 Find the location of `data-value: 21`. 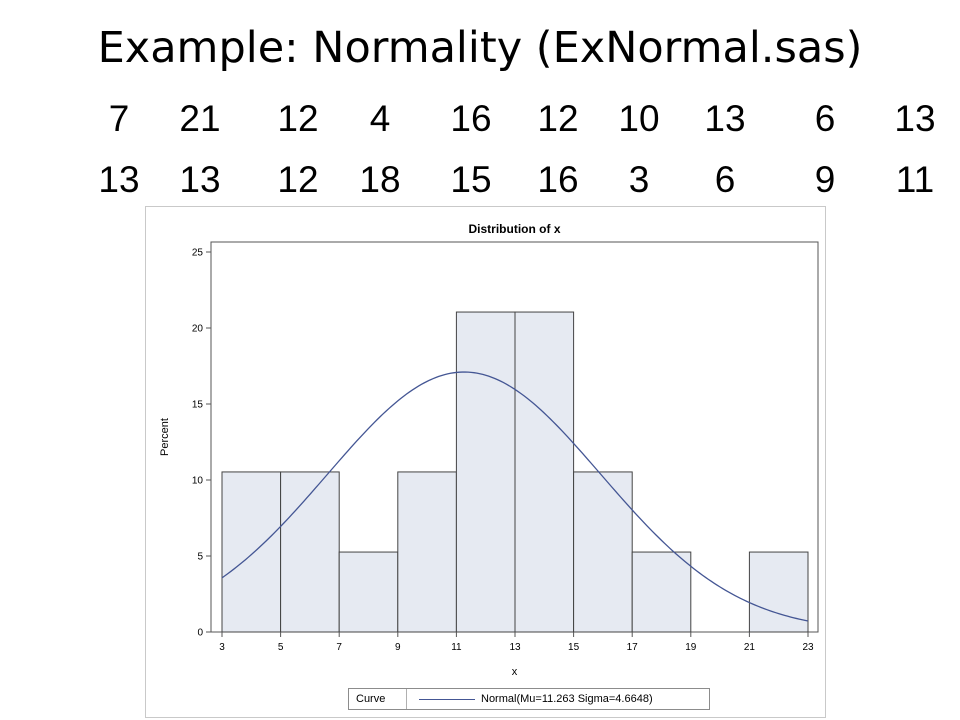

data-value: 21 is located at coordinates (200, 118).